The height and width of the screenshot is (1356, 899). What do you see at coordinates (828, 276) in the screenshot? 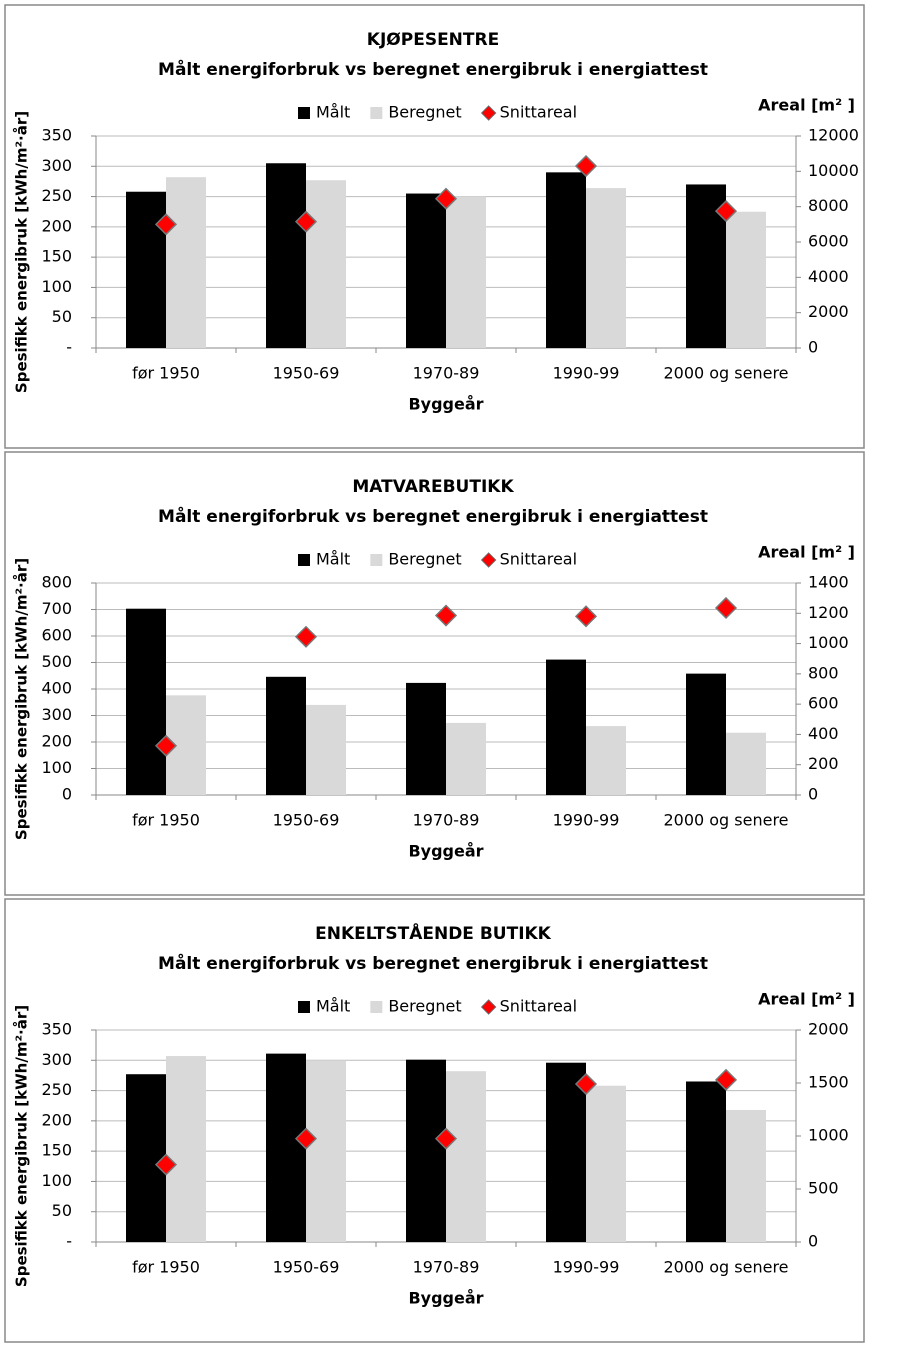
I see `y2-tick-label: 4000` at bounding box center [828, 276].